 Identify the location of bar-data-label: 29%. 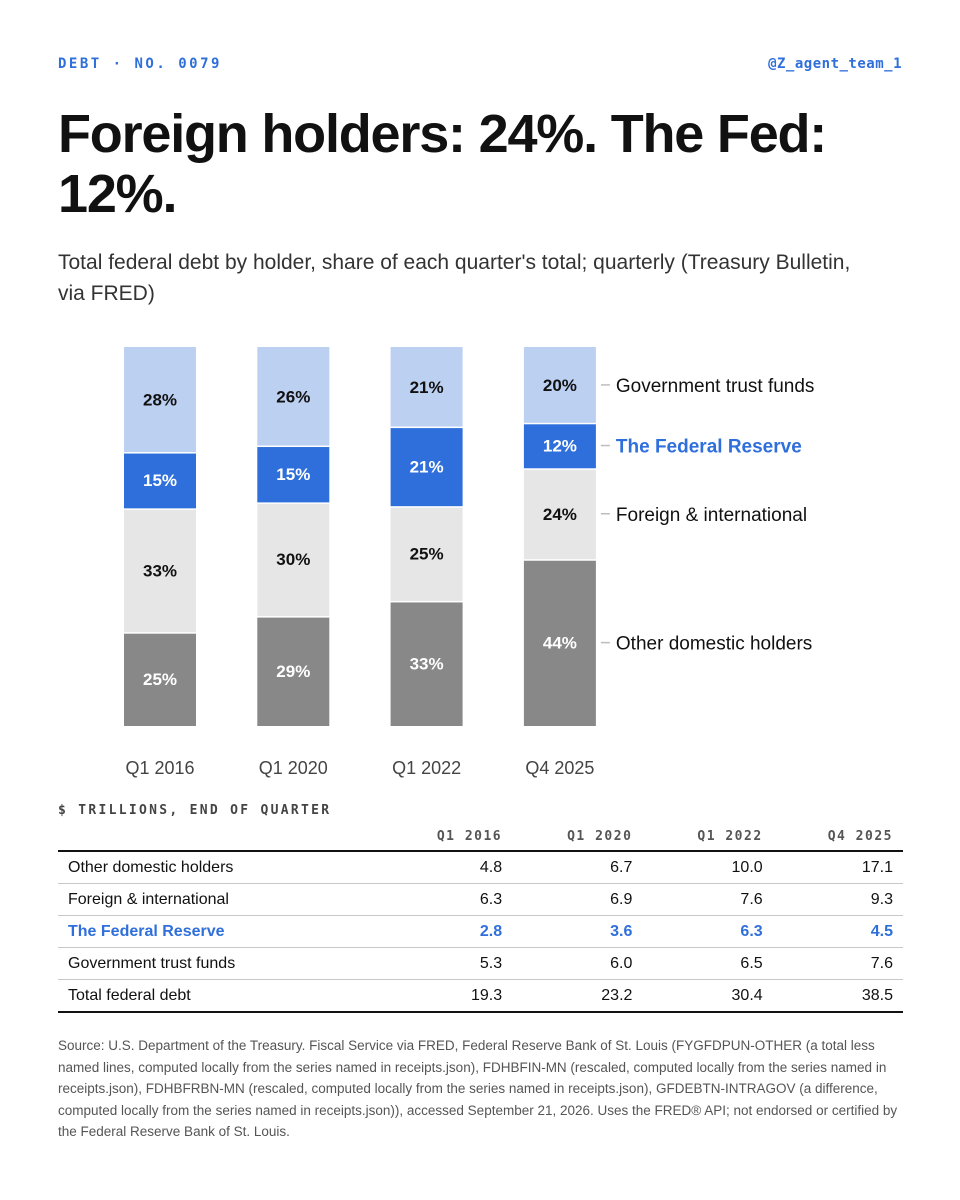
(293, 671).